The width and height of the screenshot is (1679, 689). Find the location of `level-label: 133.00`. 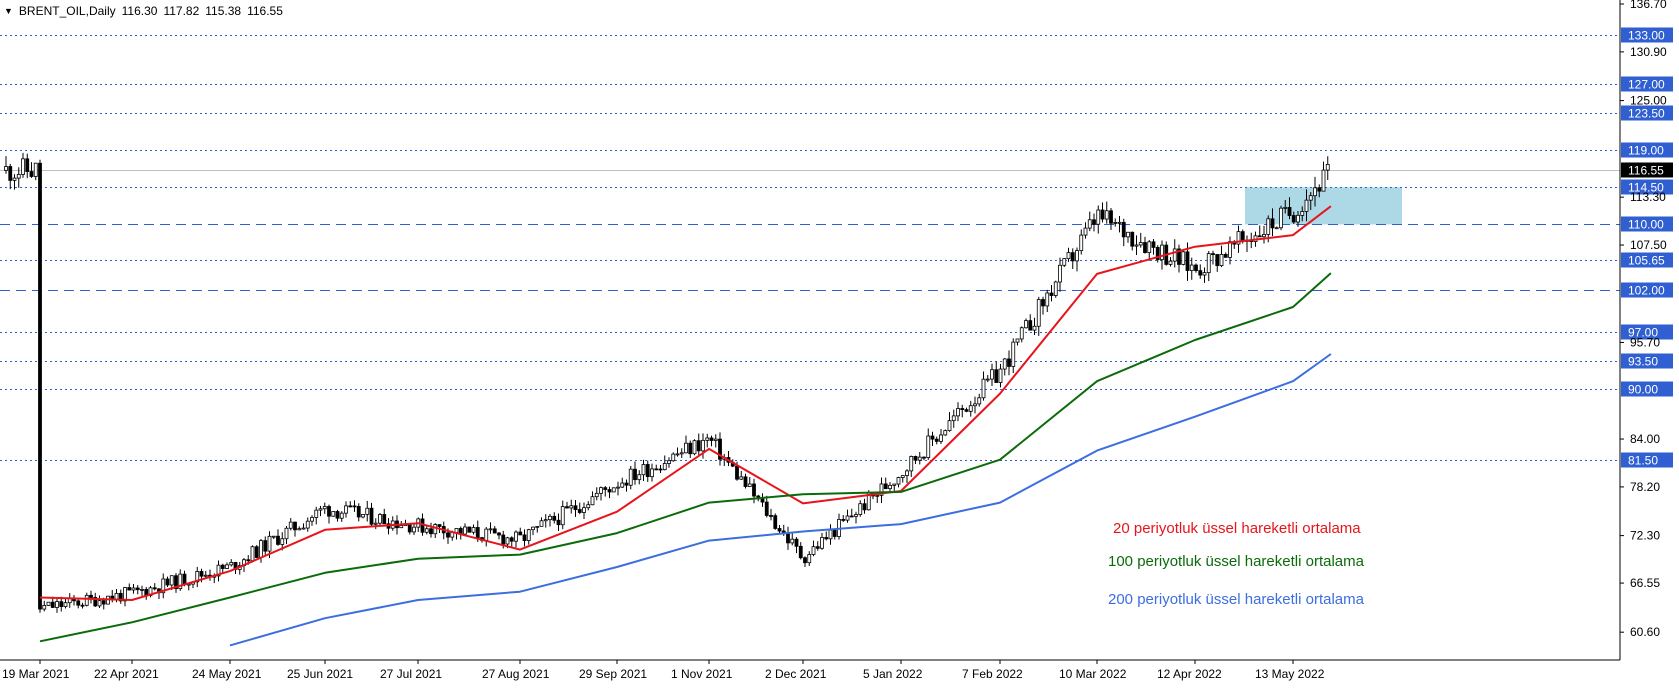

level-label: 133.00 is located at coordinates (1646, 36).